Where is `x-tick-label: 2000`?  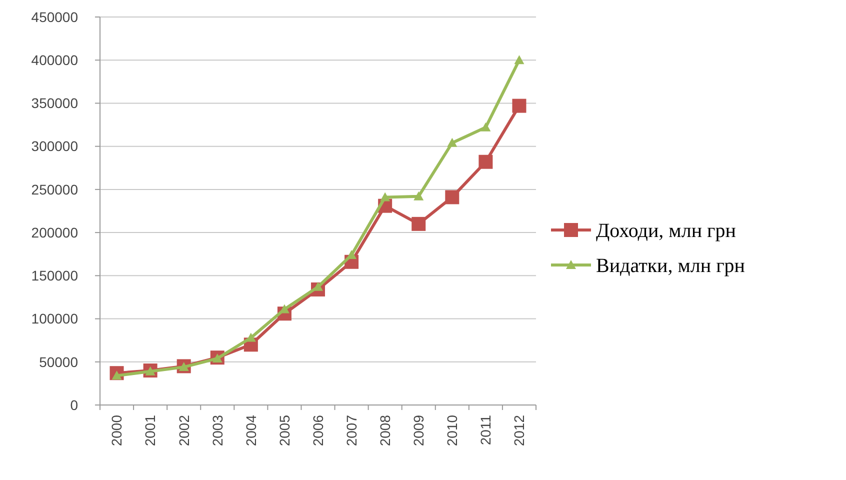
x-tick-label: 2000 is located at coordinates (116, 430).